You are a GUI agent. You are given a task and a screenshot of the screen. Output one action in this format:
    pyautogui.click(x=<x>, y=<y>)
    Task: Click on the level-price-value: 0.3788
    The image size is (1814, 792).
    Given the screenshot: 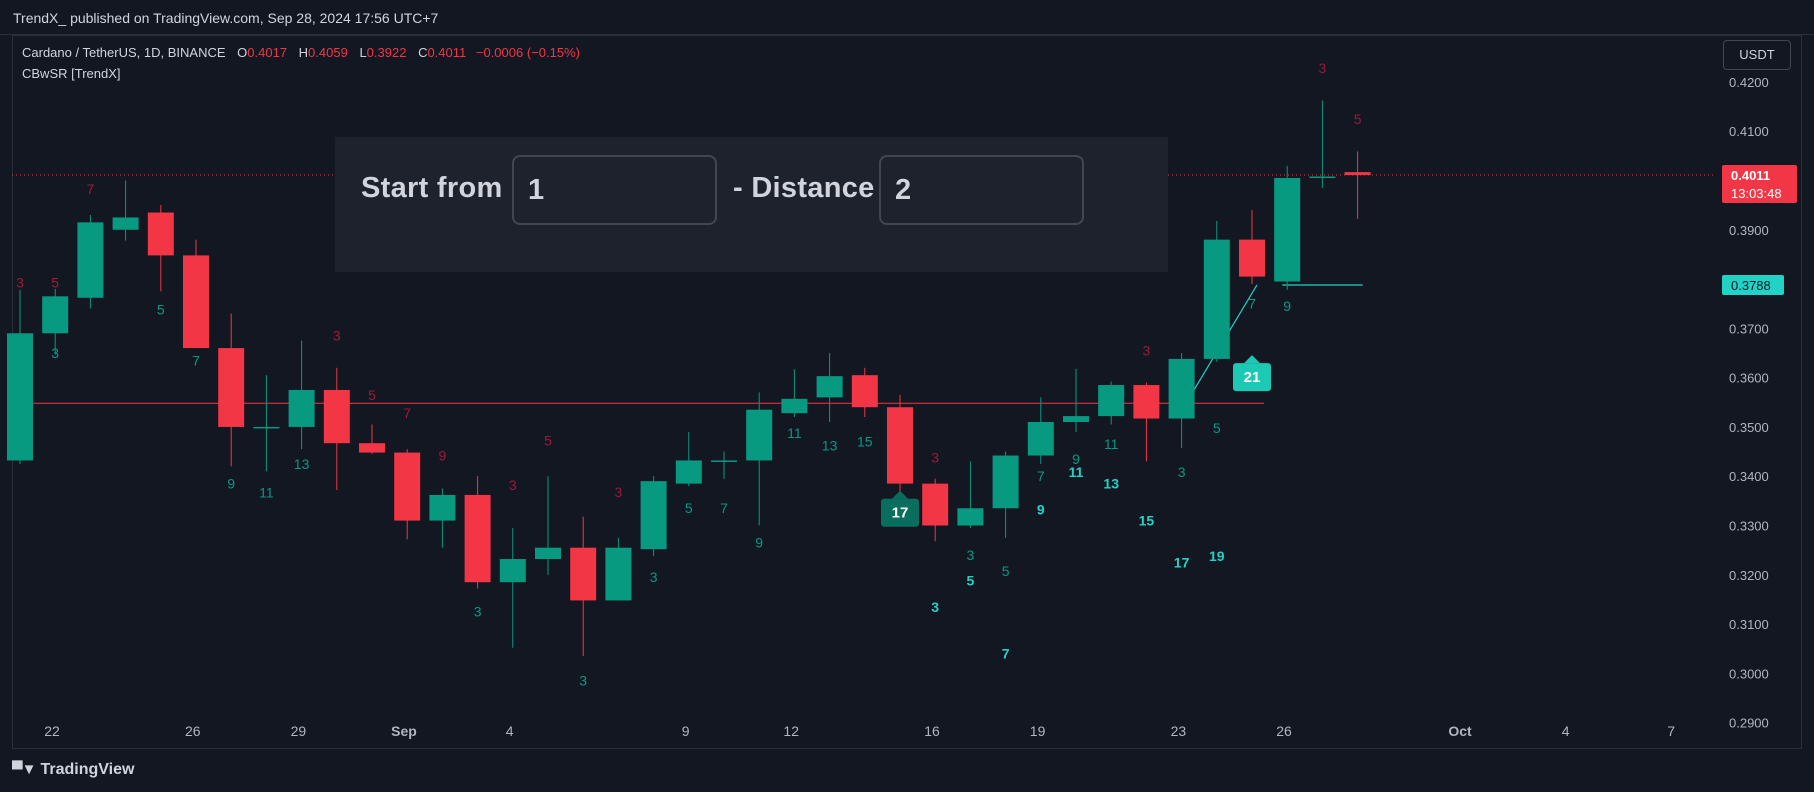 What is the action you would take?
    pyautogui.click(x=1751, y=285)
    